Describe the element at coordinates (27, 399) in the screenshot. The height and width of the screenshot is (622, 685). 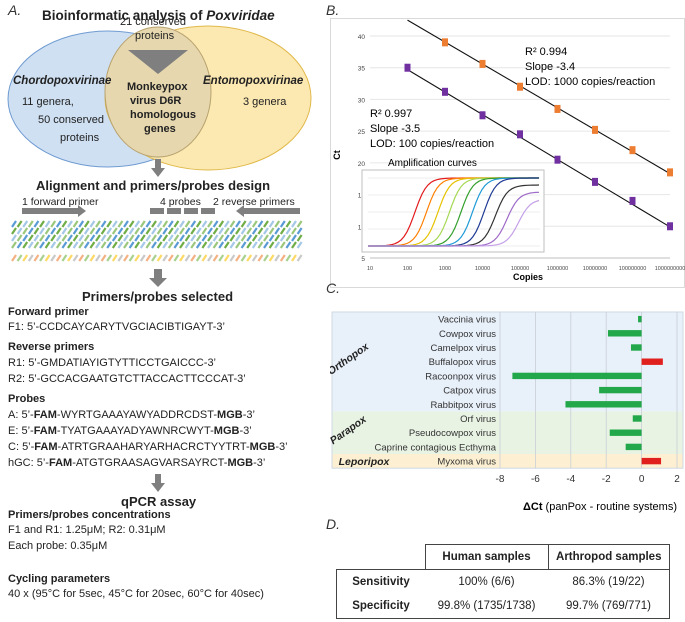
I see `probes-header: Probes` at that location.